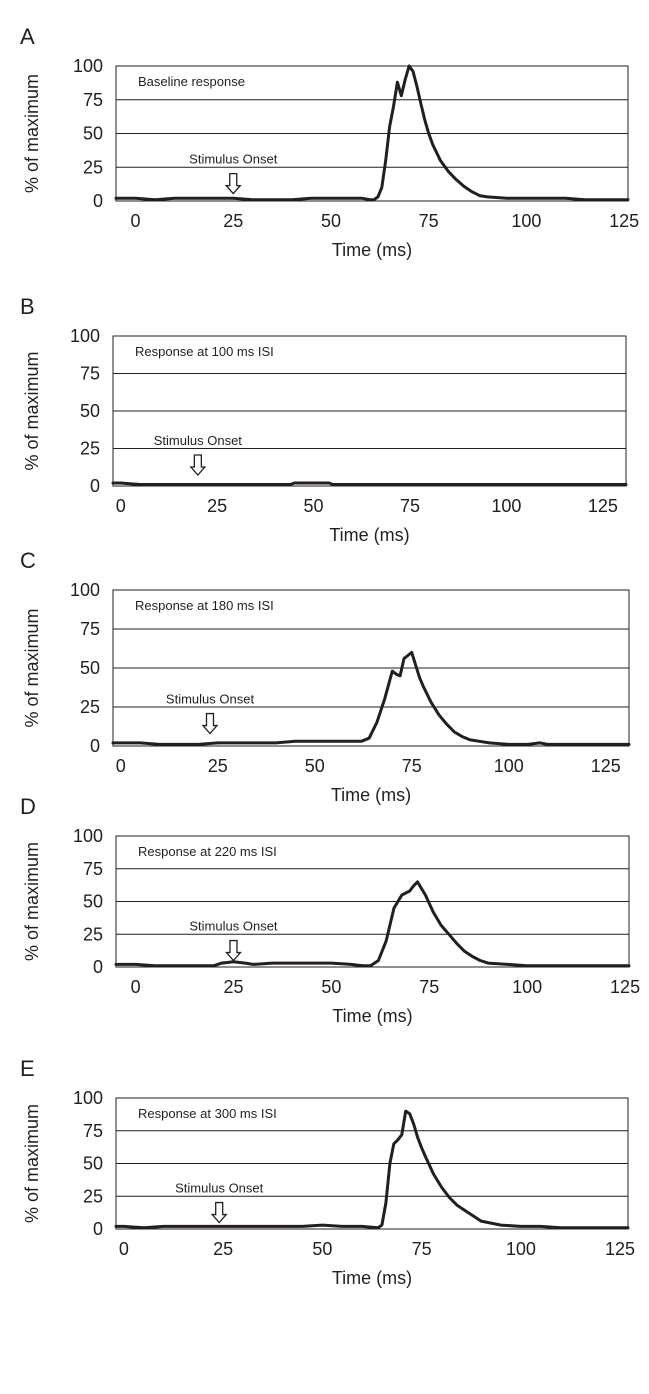 The height and width of the screenshot is (1394, 649). I want to click on panel-letter: D, so click(28, 806).